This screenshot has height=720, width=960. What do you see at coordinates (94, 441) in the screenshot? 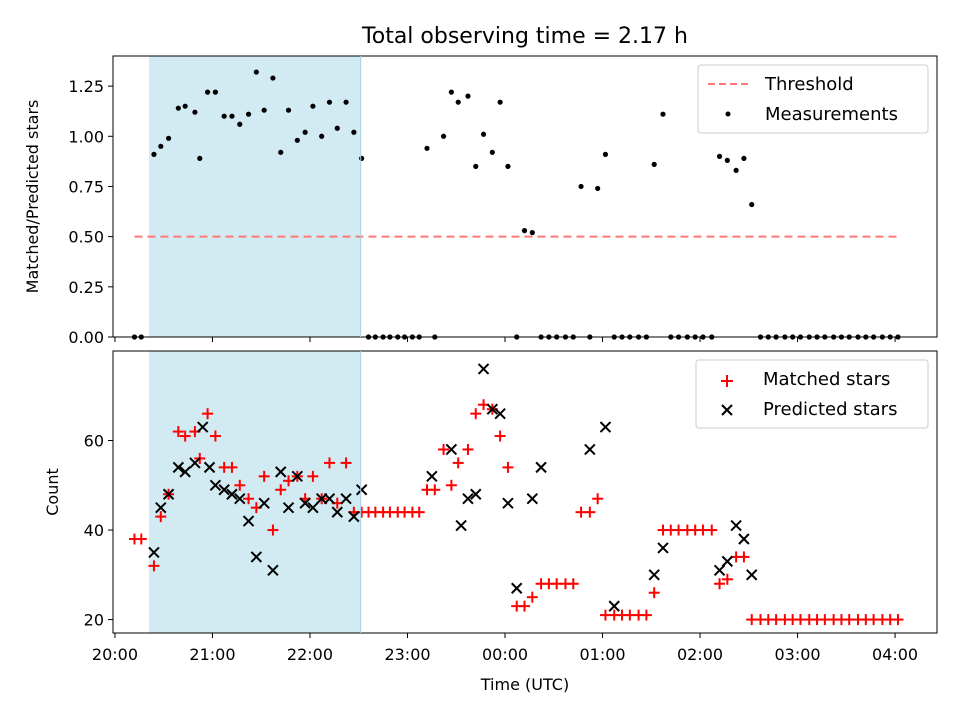
I see `y-tick-label: 60` at bounding box center [94, 441].